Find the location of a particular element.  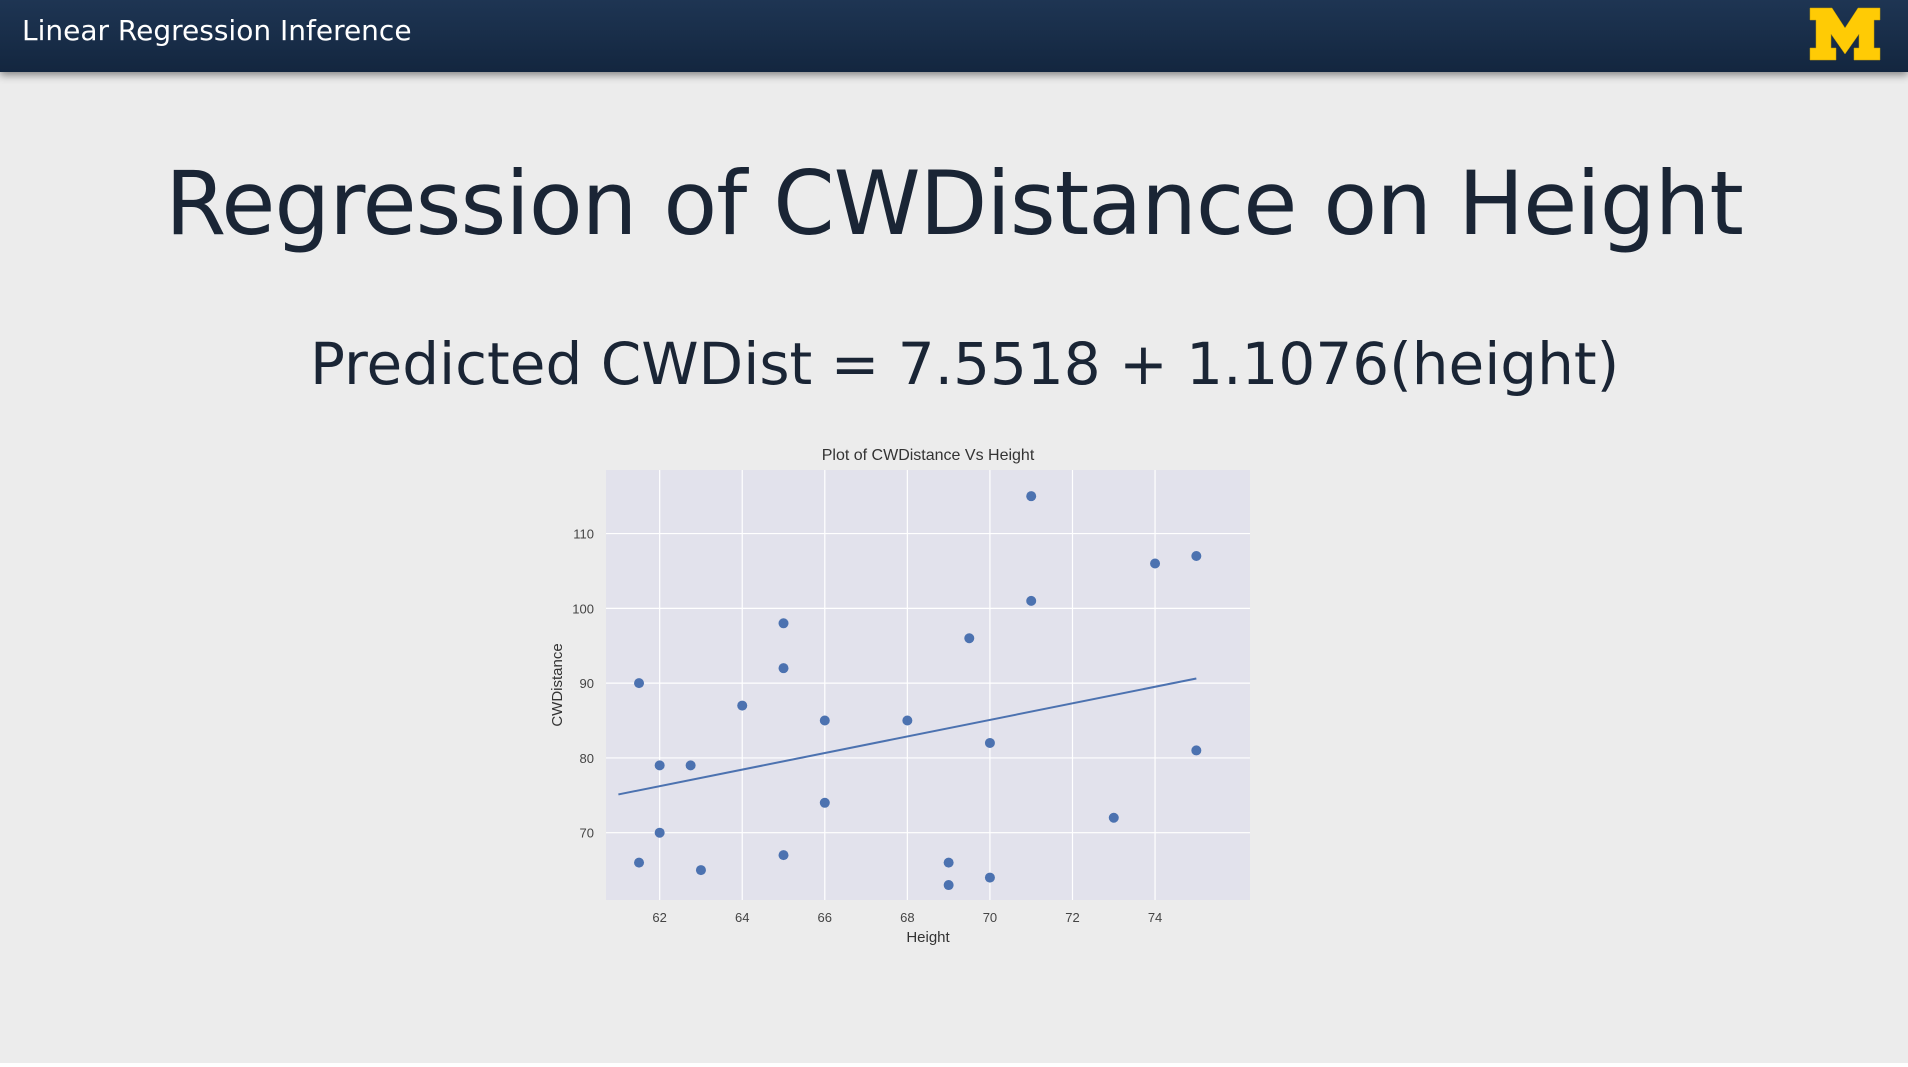

x-tick-label: 68 is located at coordinates (907, 917).